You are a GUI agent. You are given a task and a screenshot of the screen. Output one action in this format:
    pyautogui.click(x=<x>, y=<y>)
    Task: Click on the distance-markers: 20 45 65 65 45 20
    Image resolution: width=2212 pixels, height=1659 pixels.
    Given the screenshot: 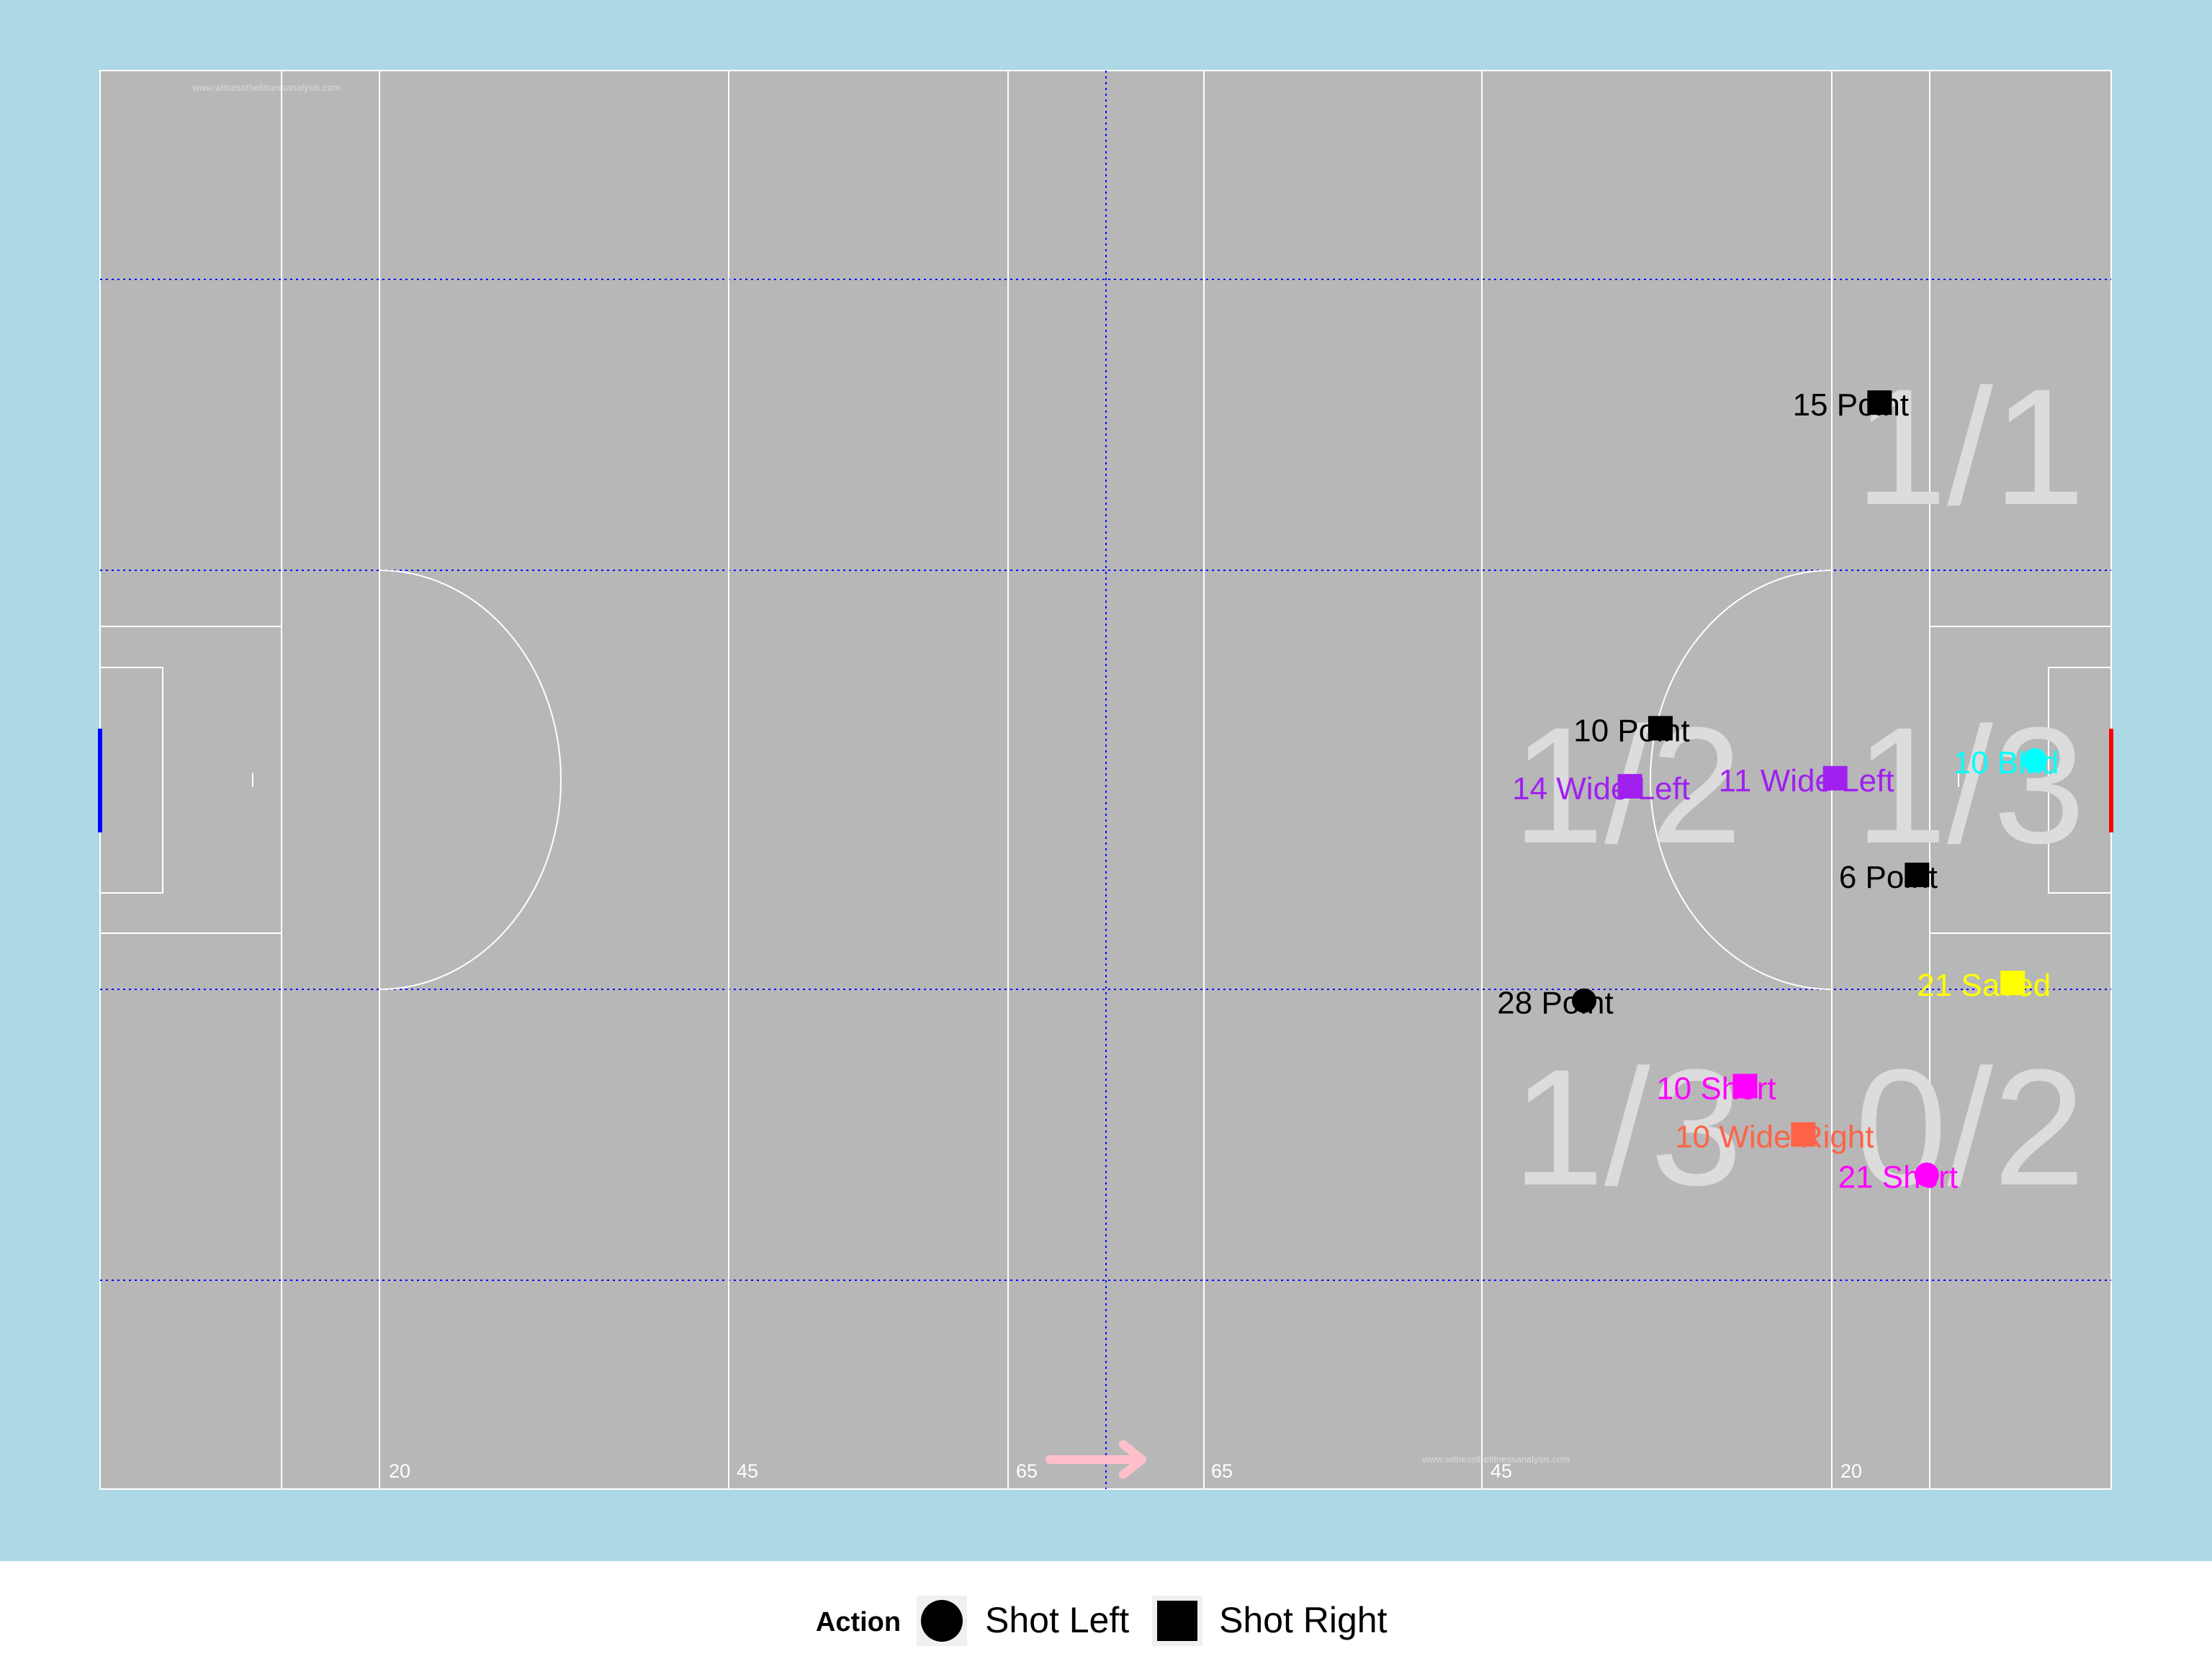 What is the action you would take?
    pyautogui.click(x=1126, y=1471)
    